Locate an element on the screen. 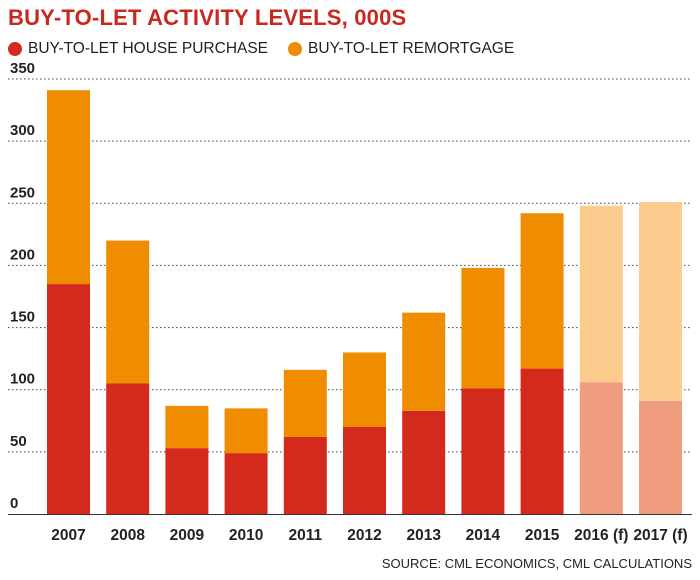  bar-house-purchase-2017f is located at coordinates (660, 457).